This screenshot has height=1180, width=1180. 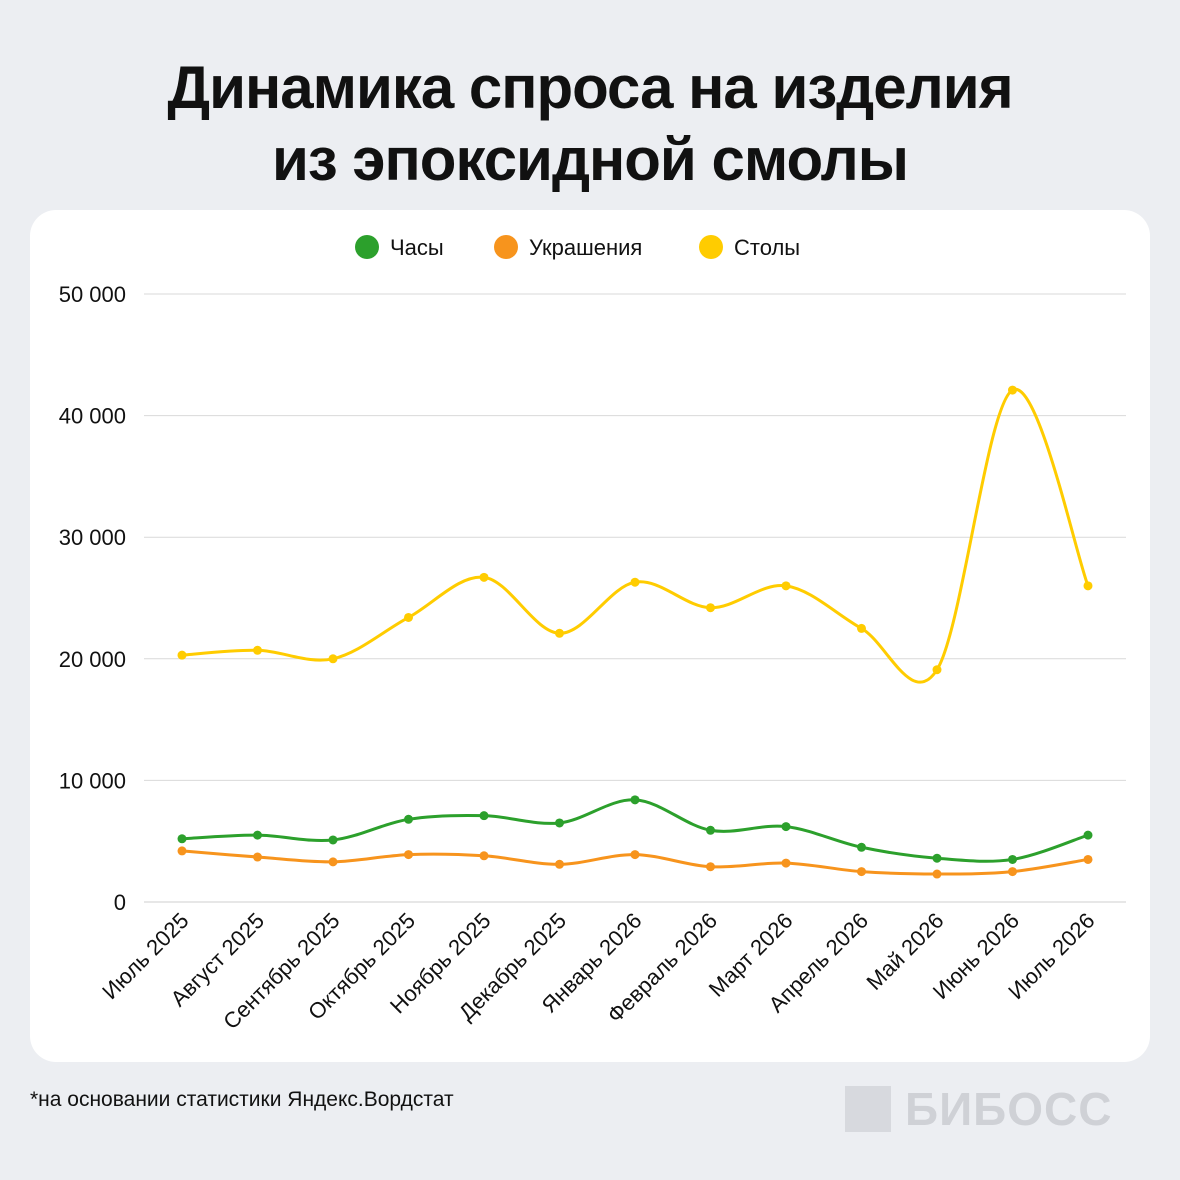 I want to click on y-axis: 0 10 000 20 000 30 000 40 000 50 000, so click(x=92, y=598).